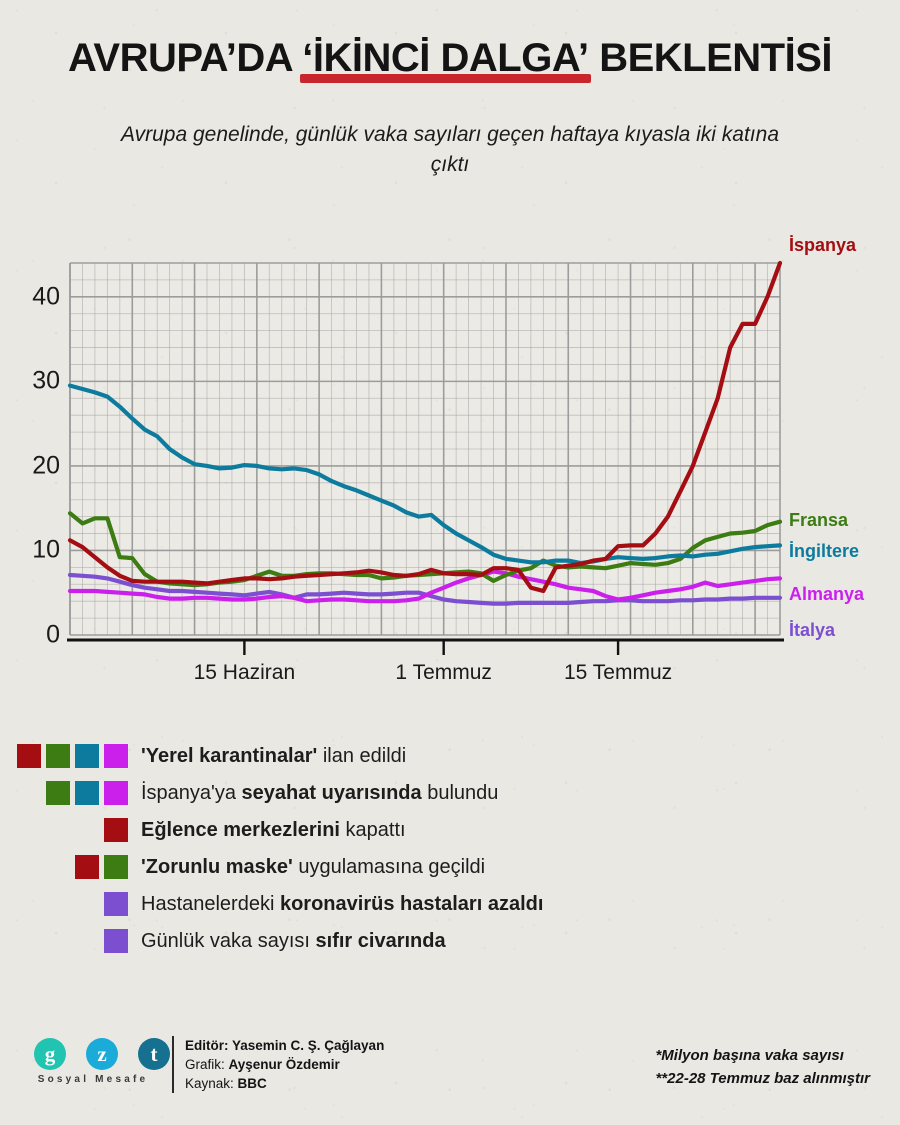  Describe the element at coordinates (749, 1055) in the screenshot. I see `footnote-1: *Milyon başına vaka sayısı` at that location.